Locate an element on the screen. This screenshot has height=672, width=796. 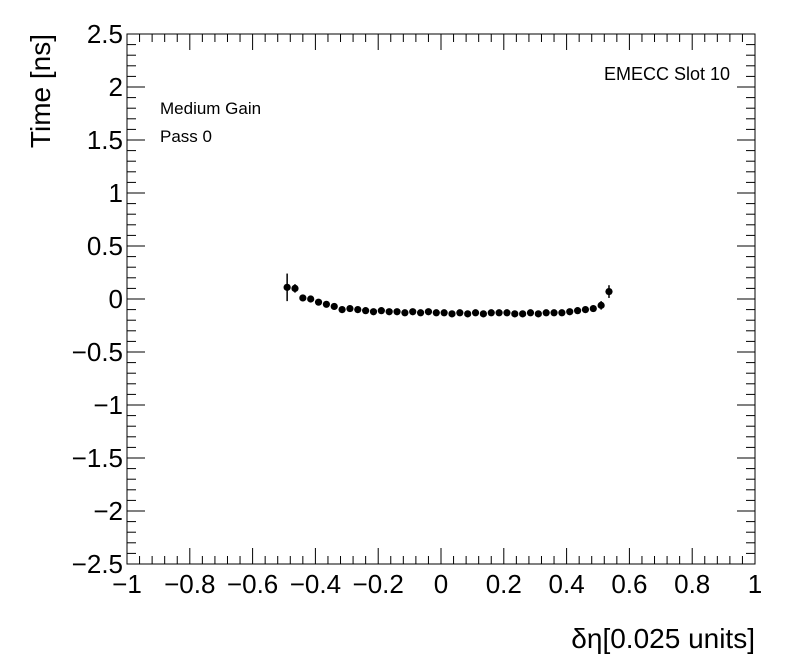
y-tick-label: −2 is located at coordinates (108, 511).